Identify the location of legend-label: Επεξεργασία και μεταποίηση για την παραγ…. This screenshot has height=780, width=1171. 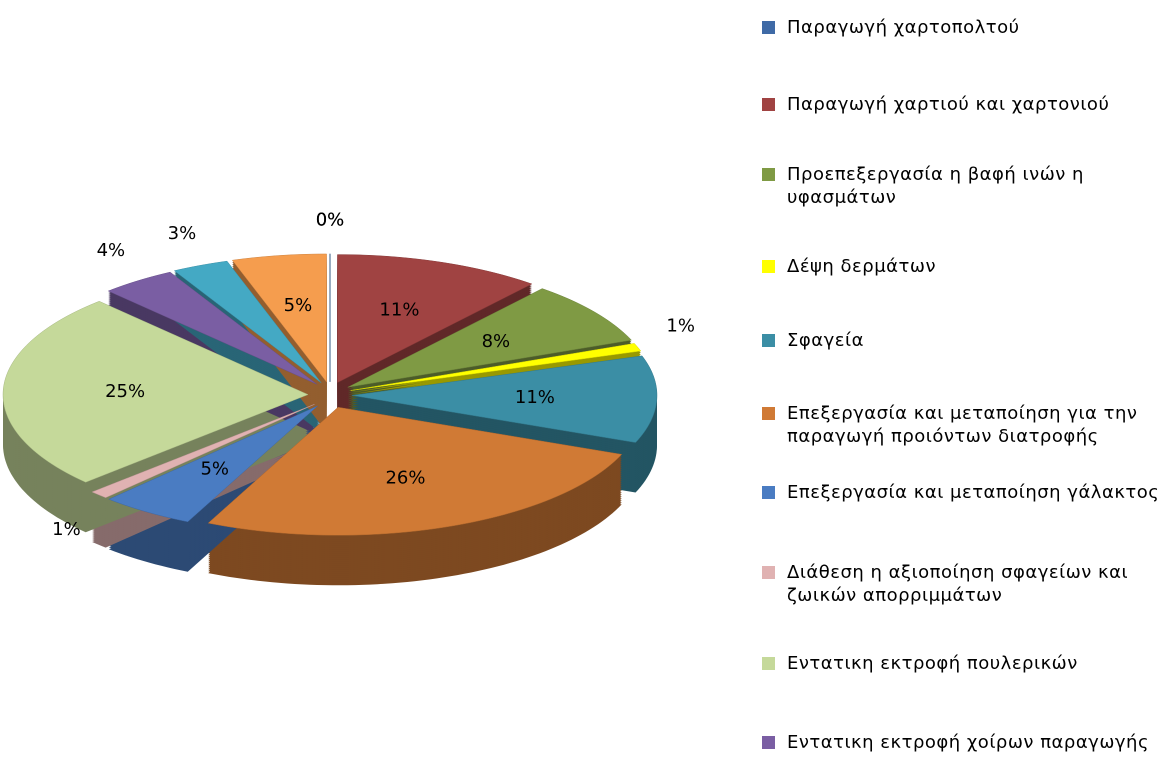
(962, 425).